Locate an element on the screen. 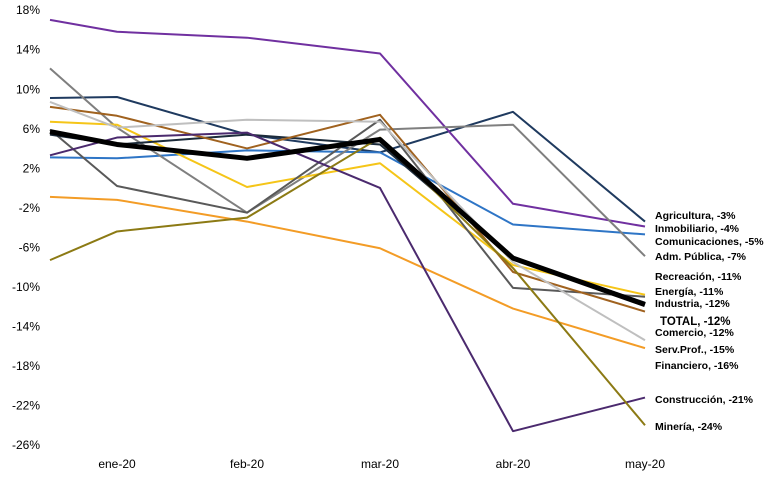  series-line is located at coordinates (347, 192).